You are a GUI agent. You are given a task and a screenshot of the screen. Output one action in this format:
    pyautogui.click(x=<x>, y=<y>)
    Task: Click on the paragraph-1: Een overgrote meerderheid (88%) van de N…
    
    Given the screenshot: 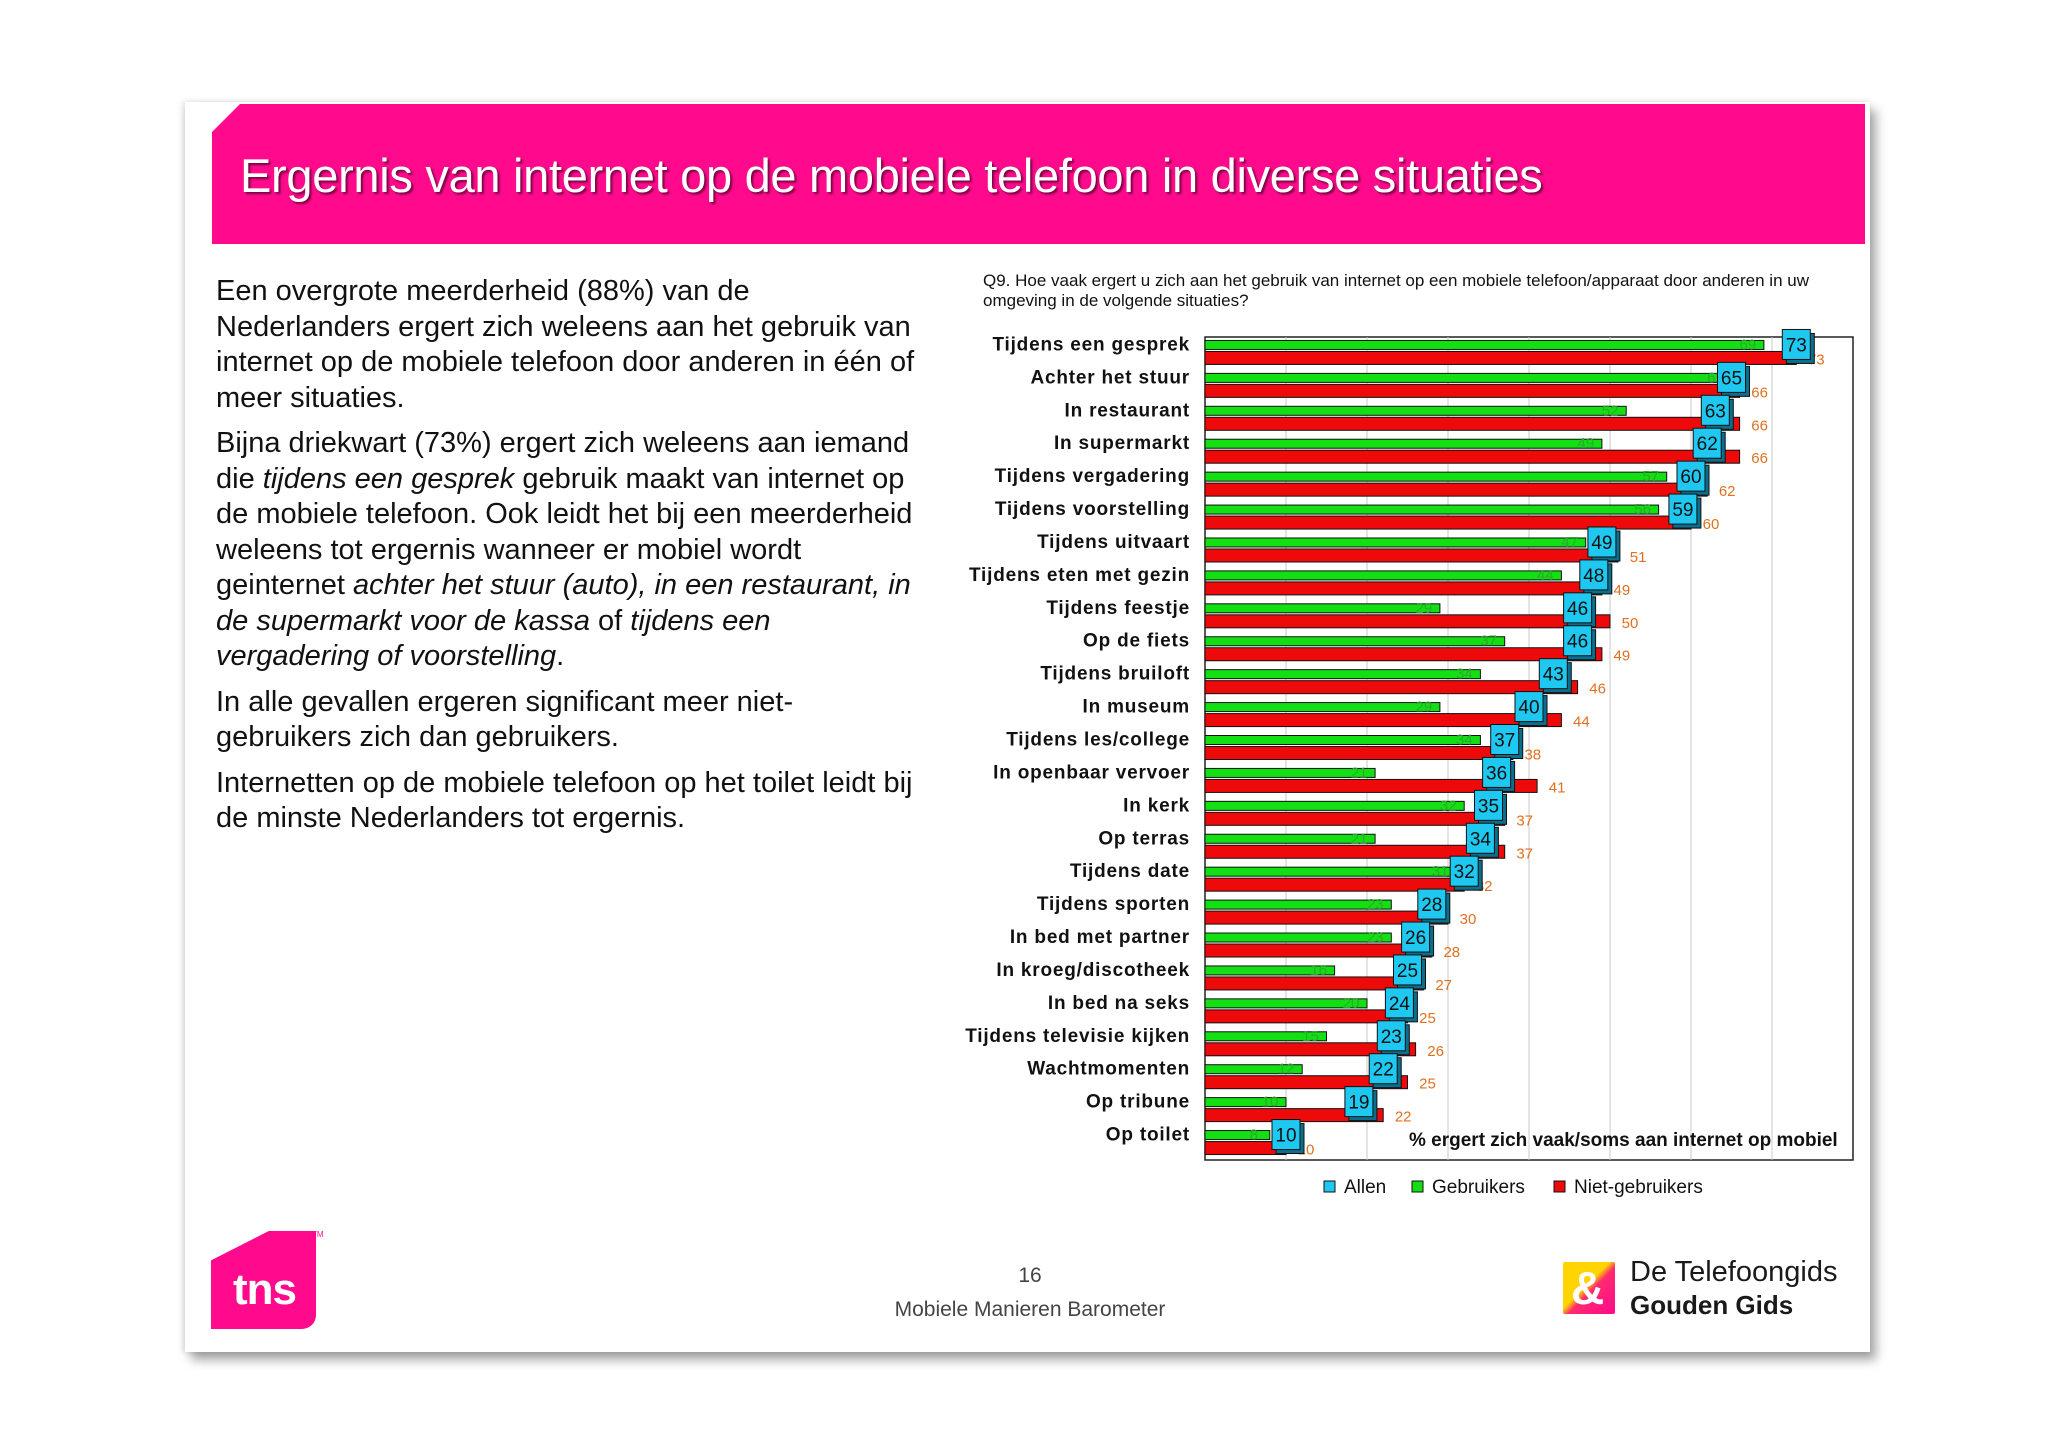 What is the action you would take?
    pyautogui.click(x=565, y=344)
    